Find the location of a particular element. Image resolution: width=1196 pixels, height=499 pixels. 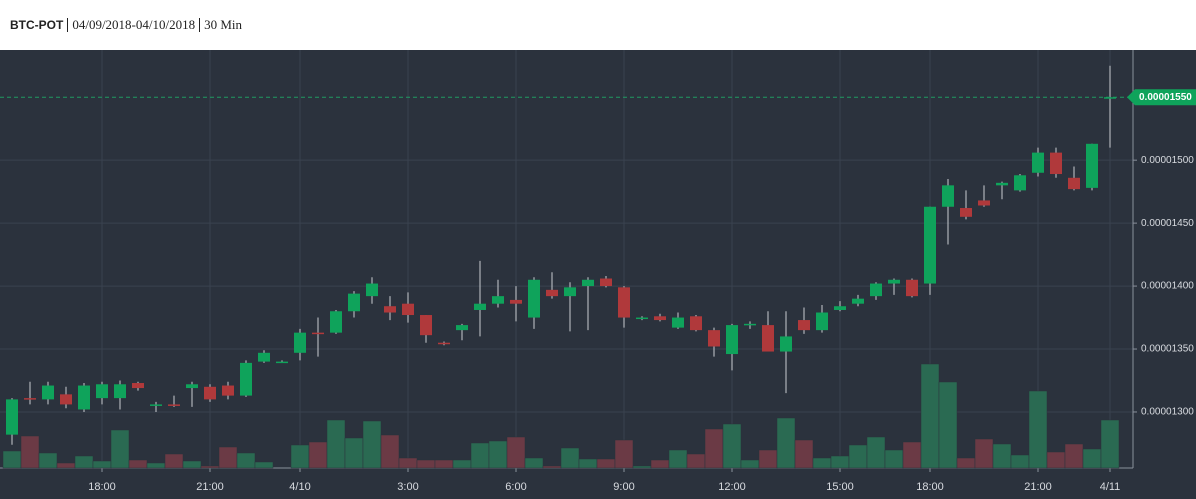

last-price-label: 0.00001550 is located at coordinates (1165, 97).